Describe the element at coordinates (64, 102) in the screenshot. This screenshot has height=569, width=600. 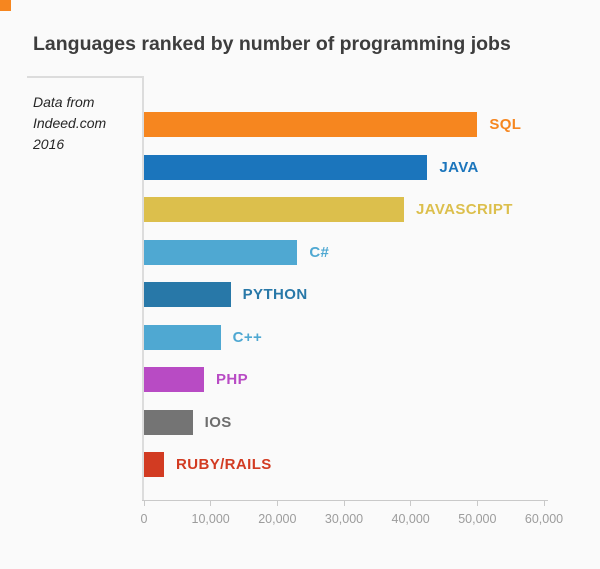
I see `source-note-line: Data from` at that location.